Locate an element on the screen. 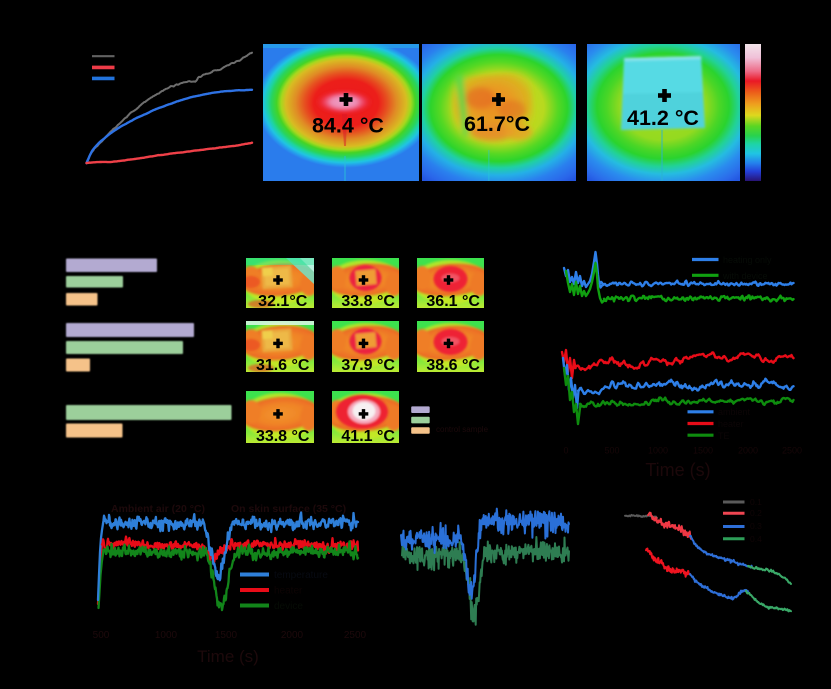  svg-text: TE is located at coordinates (724, 436).